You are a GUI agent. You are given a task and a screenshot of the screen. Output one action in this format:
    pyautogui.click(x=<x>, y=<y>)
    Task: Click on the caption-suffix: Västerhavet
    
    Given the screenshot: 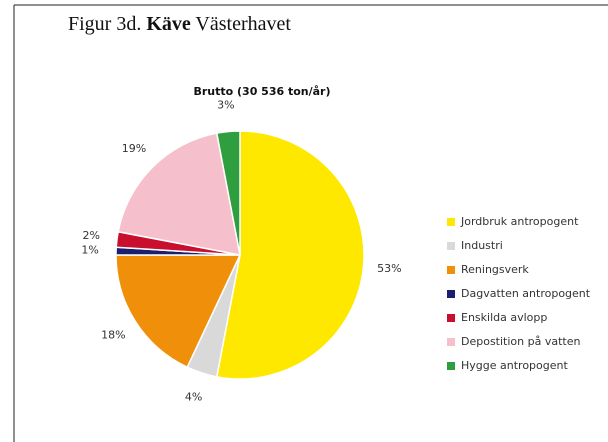 What is the action you would take?
    pyautogui.click(x=241, y=24)
    